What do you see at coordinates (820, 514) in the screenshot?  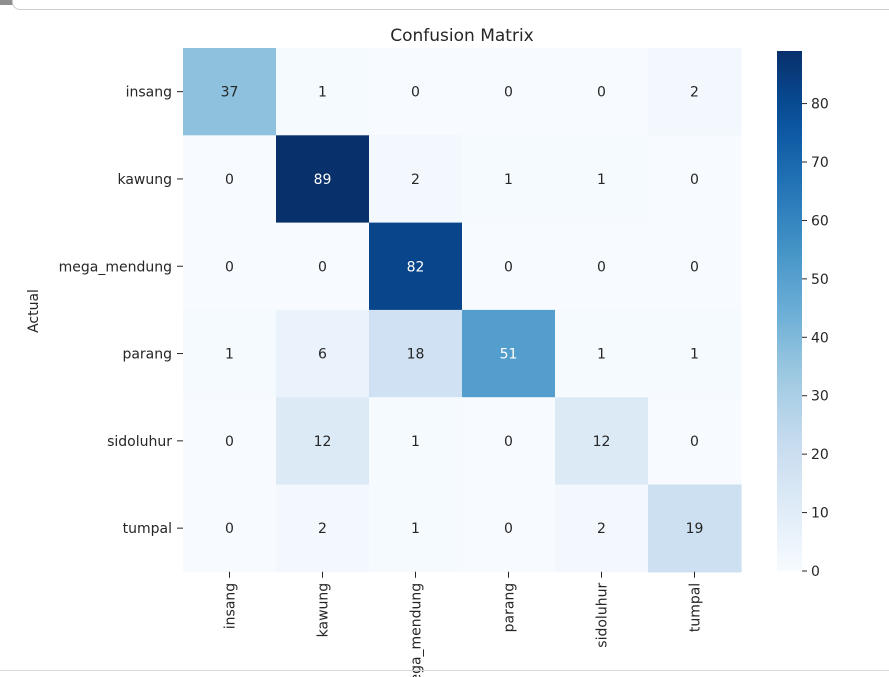 I see `colorbar-tick-label: 10` at bounding box center [820, 514].